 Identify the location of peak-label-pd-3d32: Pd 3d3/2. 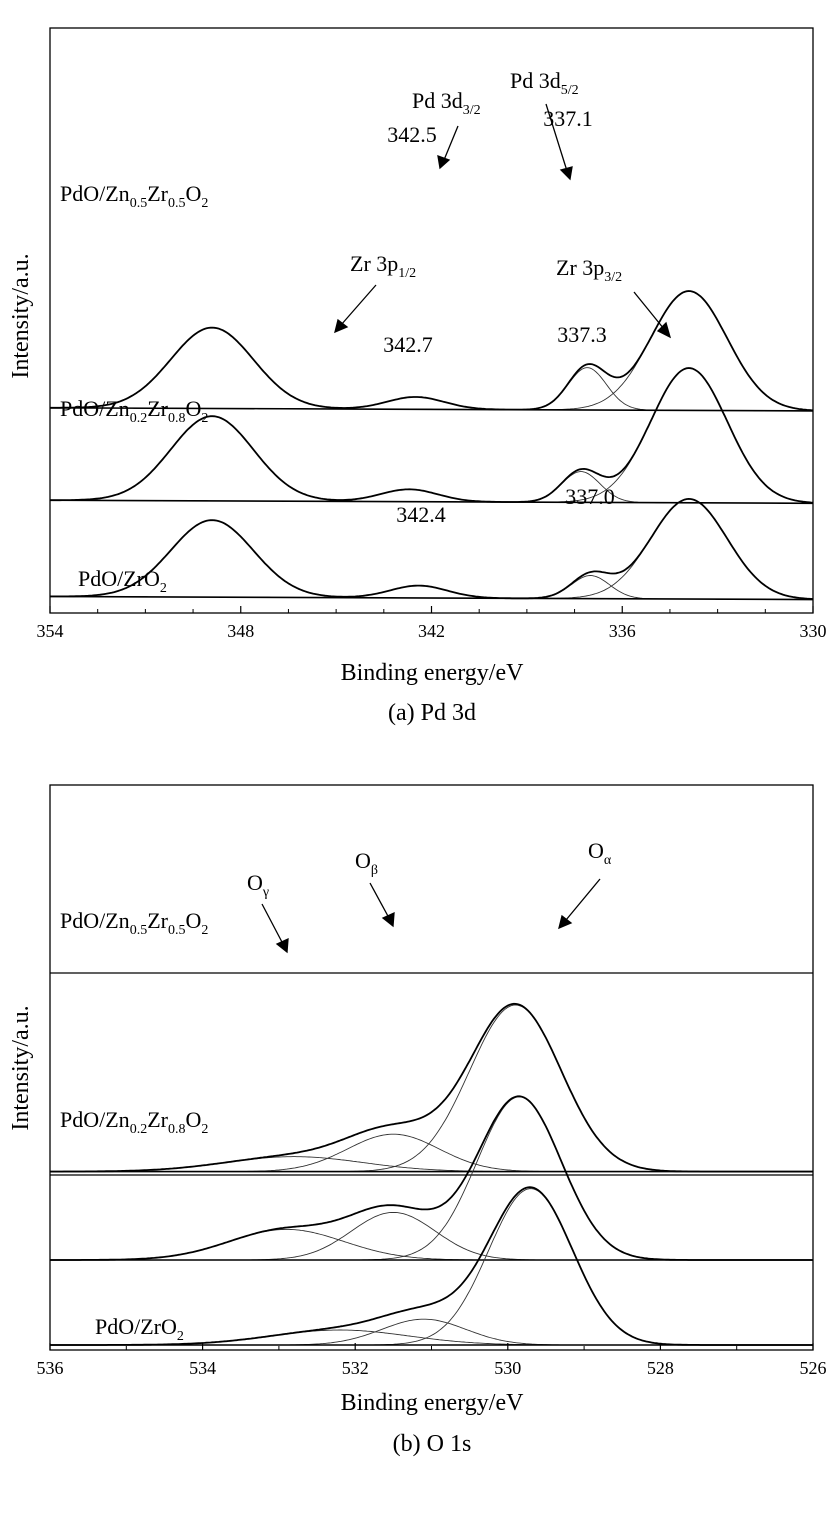
(446, 103).